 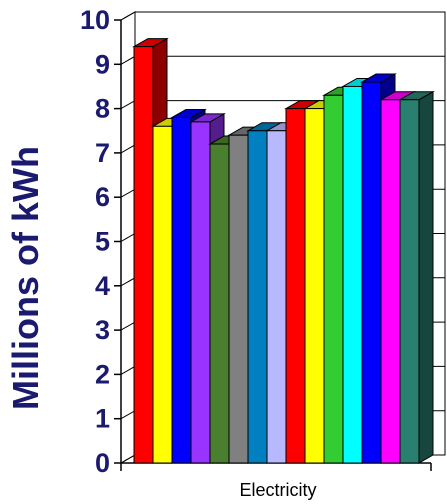 I want to click on y-tick-label: 7, so click(x=102, y=153).